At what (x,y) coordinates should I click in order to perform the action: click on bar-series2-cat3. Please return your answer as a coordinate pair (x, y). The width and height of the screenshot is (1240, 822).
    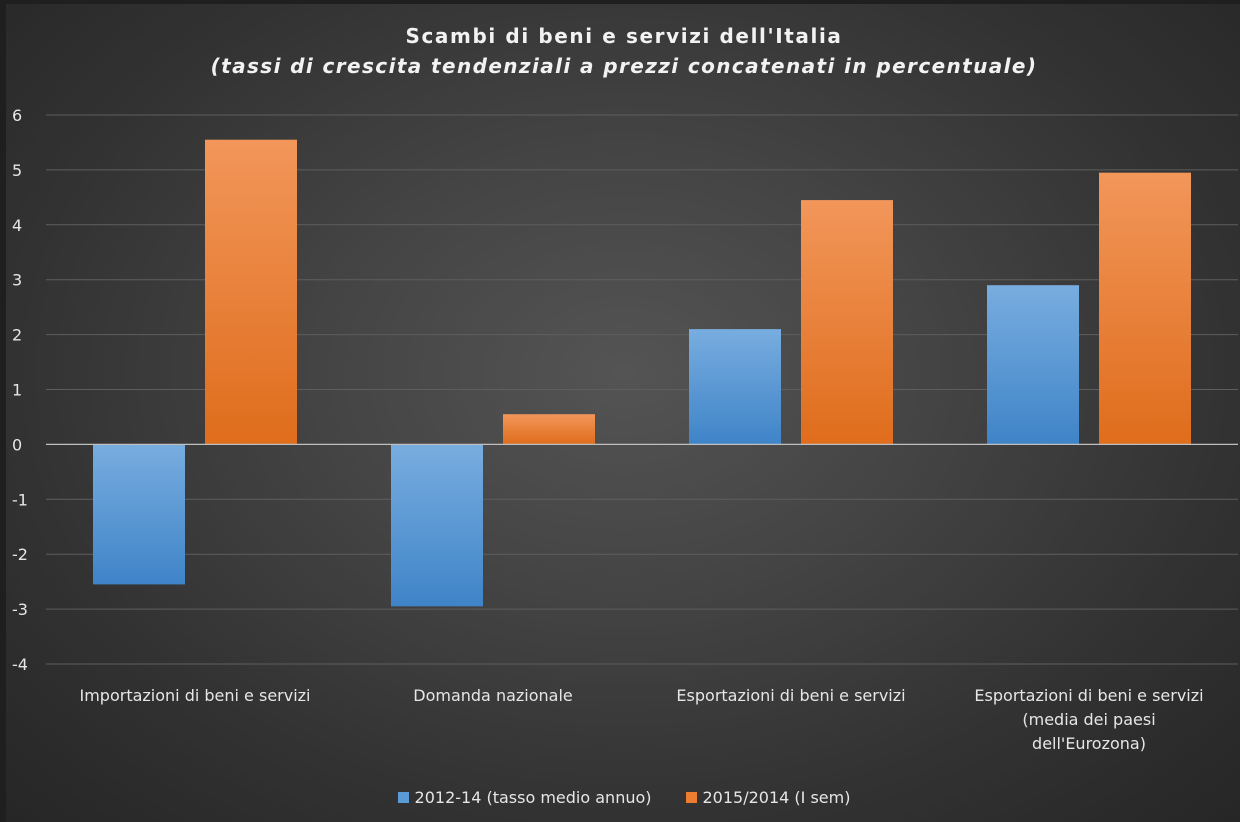
    Looking at the image, I should click on (847, 322).